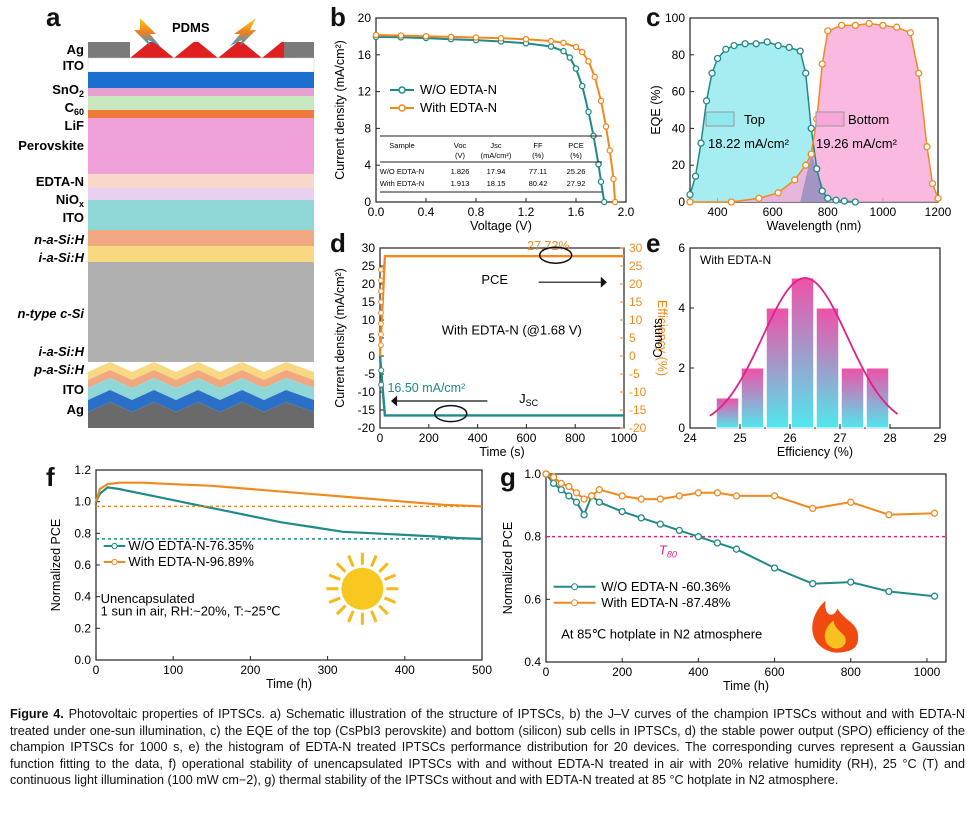 Image resolution: width=971 pixels, height=821 pixels. What do you see at coordinates (526, 212) in the screenshot?
I see `x-tick-label: 1.2` at bounding box center [526, 212].